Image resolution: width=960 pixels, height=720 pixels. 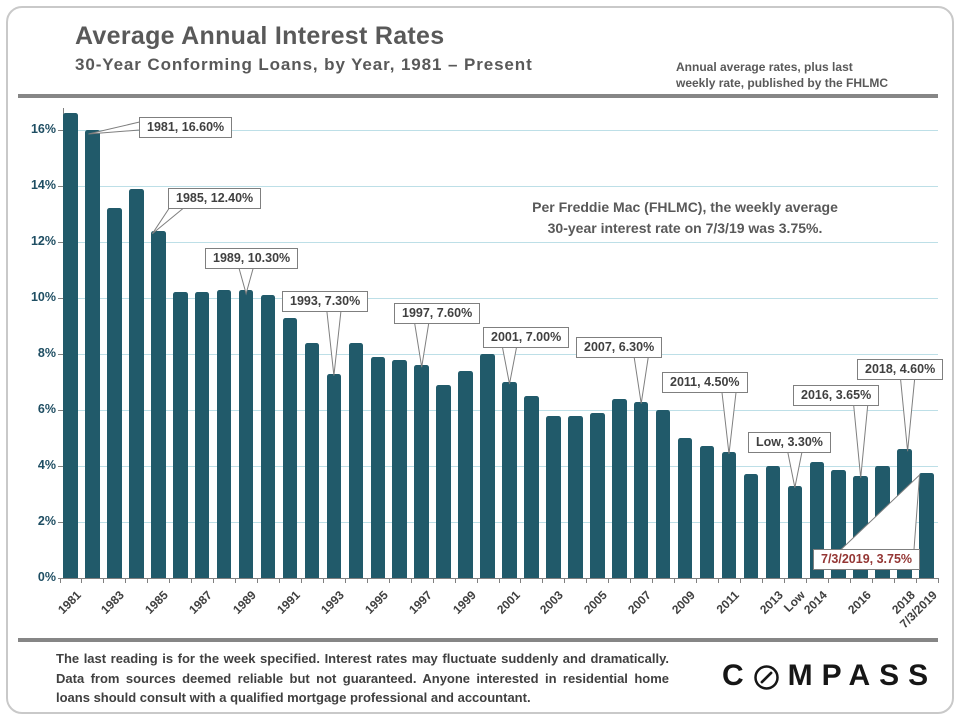 What do you see at coordinates (764, 67) in the screenshot?
I see `source-note-line1: Annual average rates, plus last` at bounding box center [764, 67].